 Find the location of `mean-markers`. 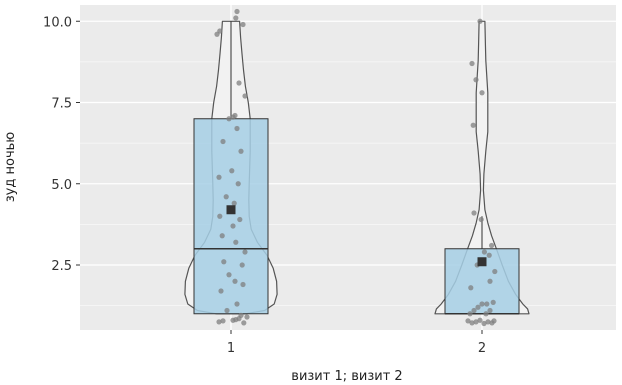

mean-markers is located at coordinates (356, 236).